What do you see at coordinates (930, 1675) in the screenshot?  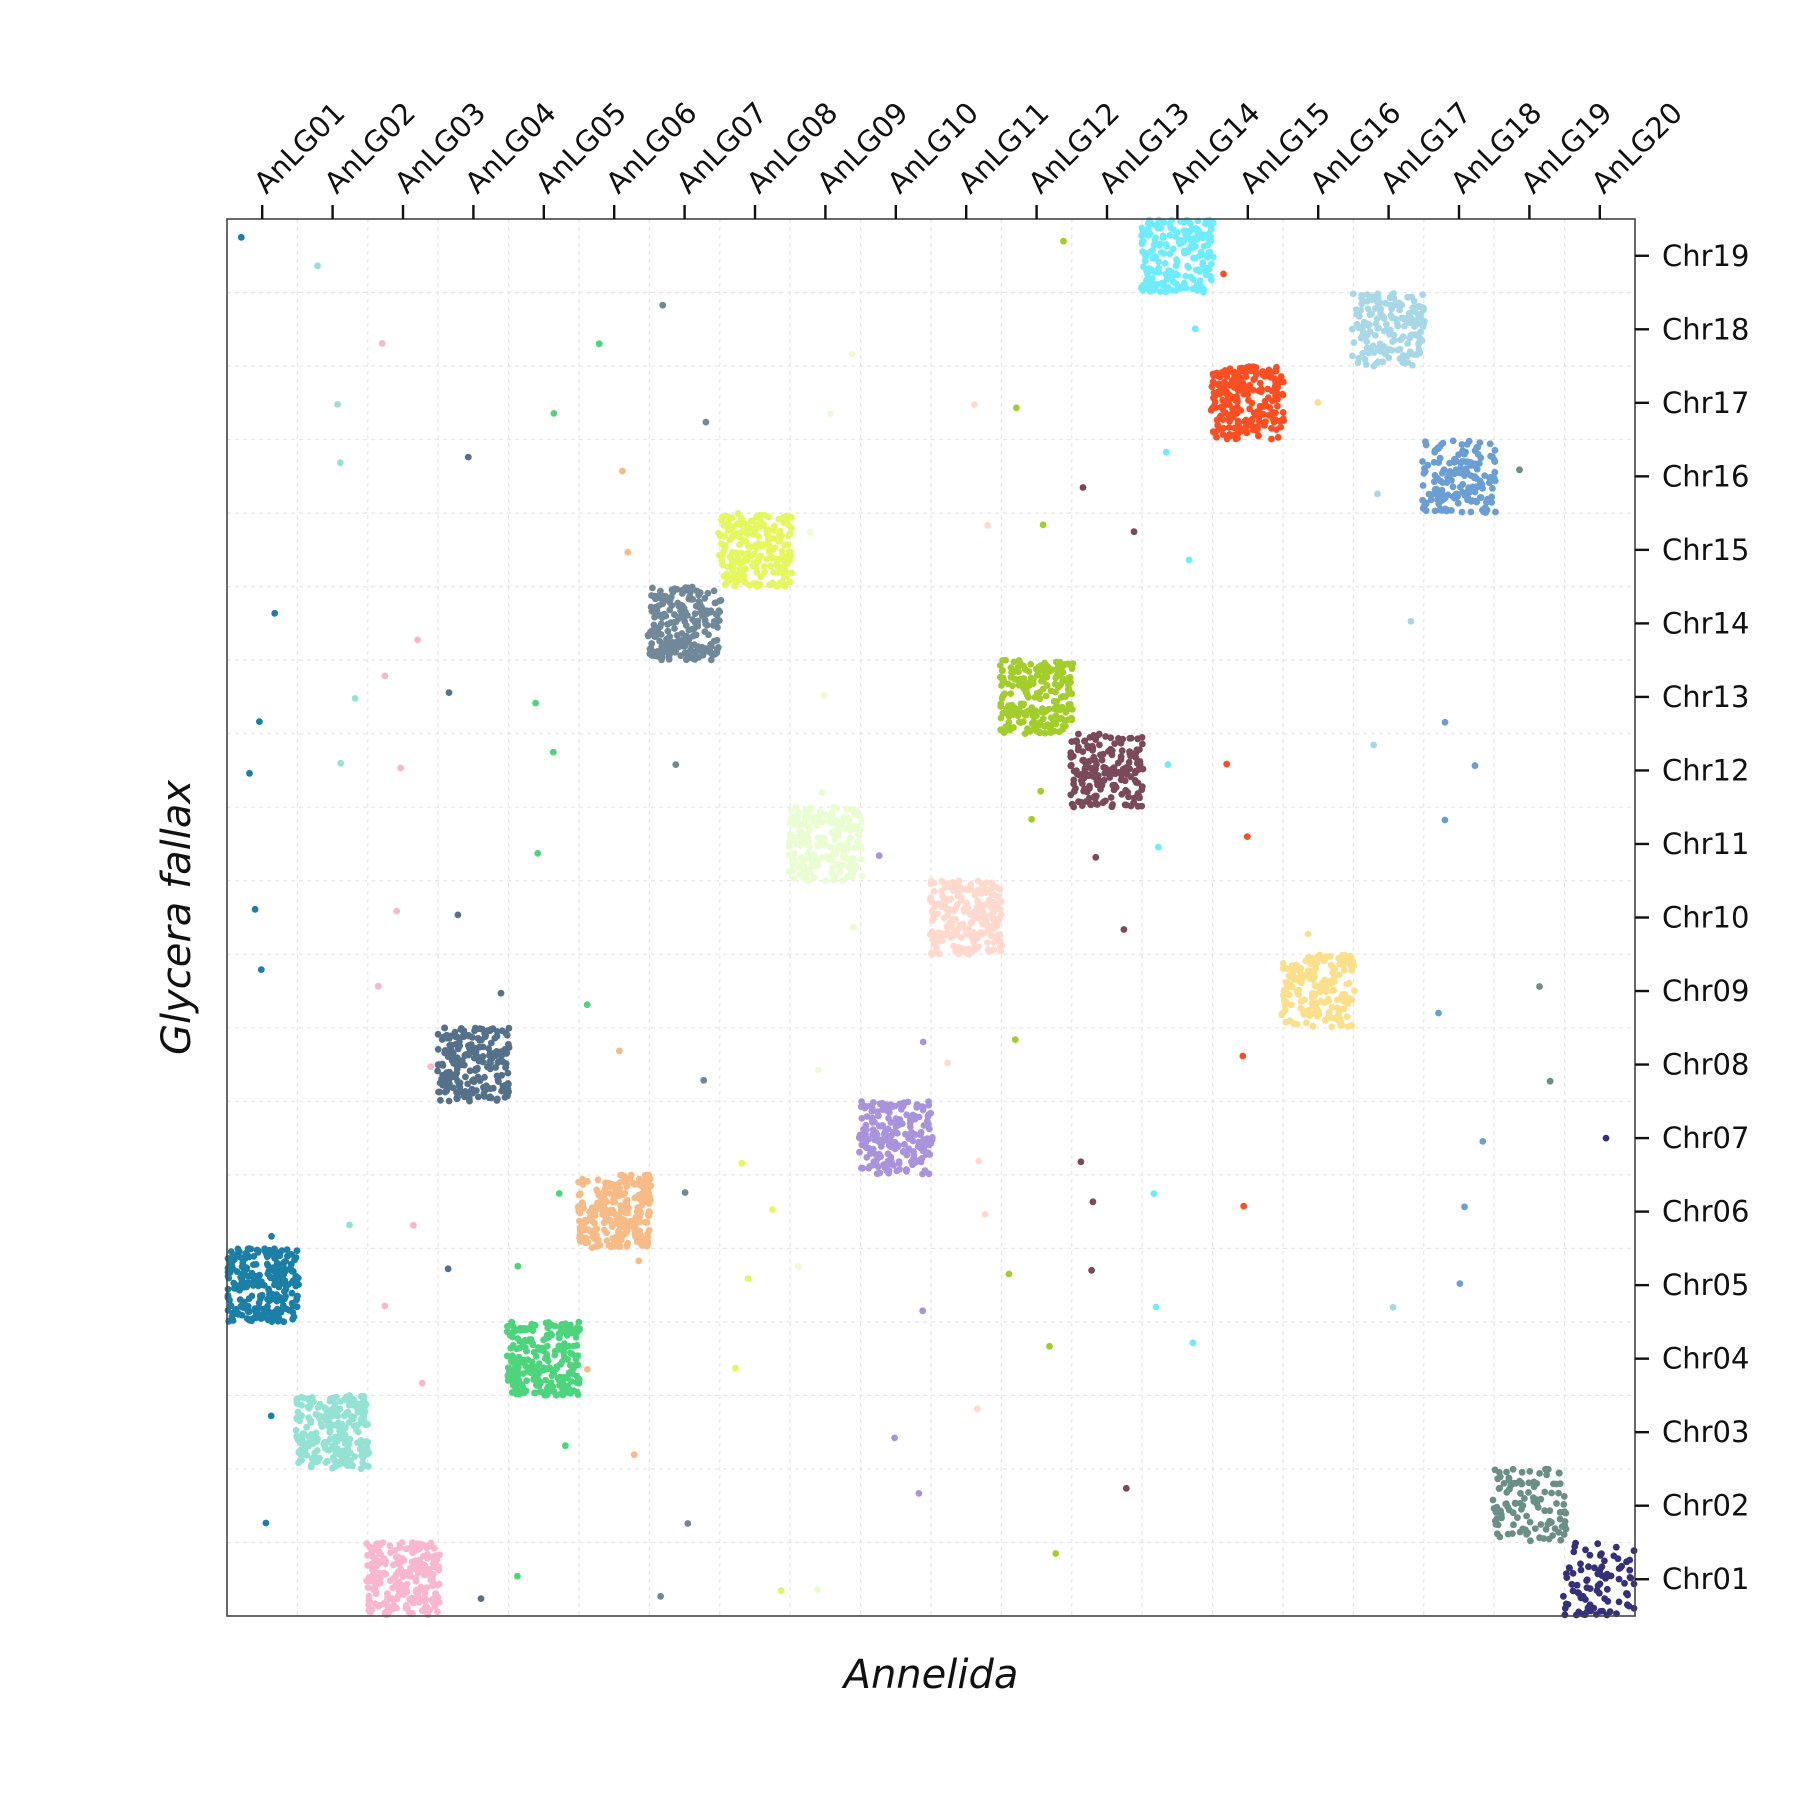 I see `x-axis-title: Annelida` at bounding box center [930, 1675].